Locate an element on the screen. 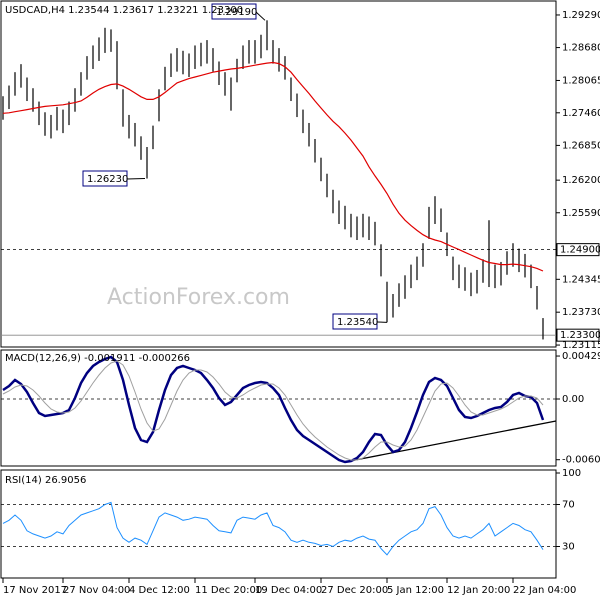 The height and width of the screenshot is (600, 600). x-tick-label: 11 Dec 20:00 is located at coordinates (228, 590).